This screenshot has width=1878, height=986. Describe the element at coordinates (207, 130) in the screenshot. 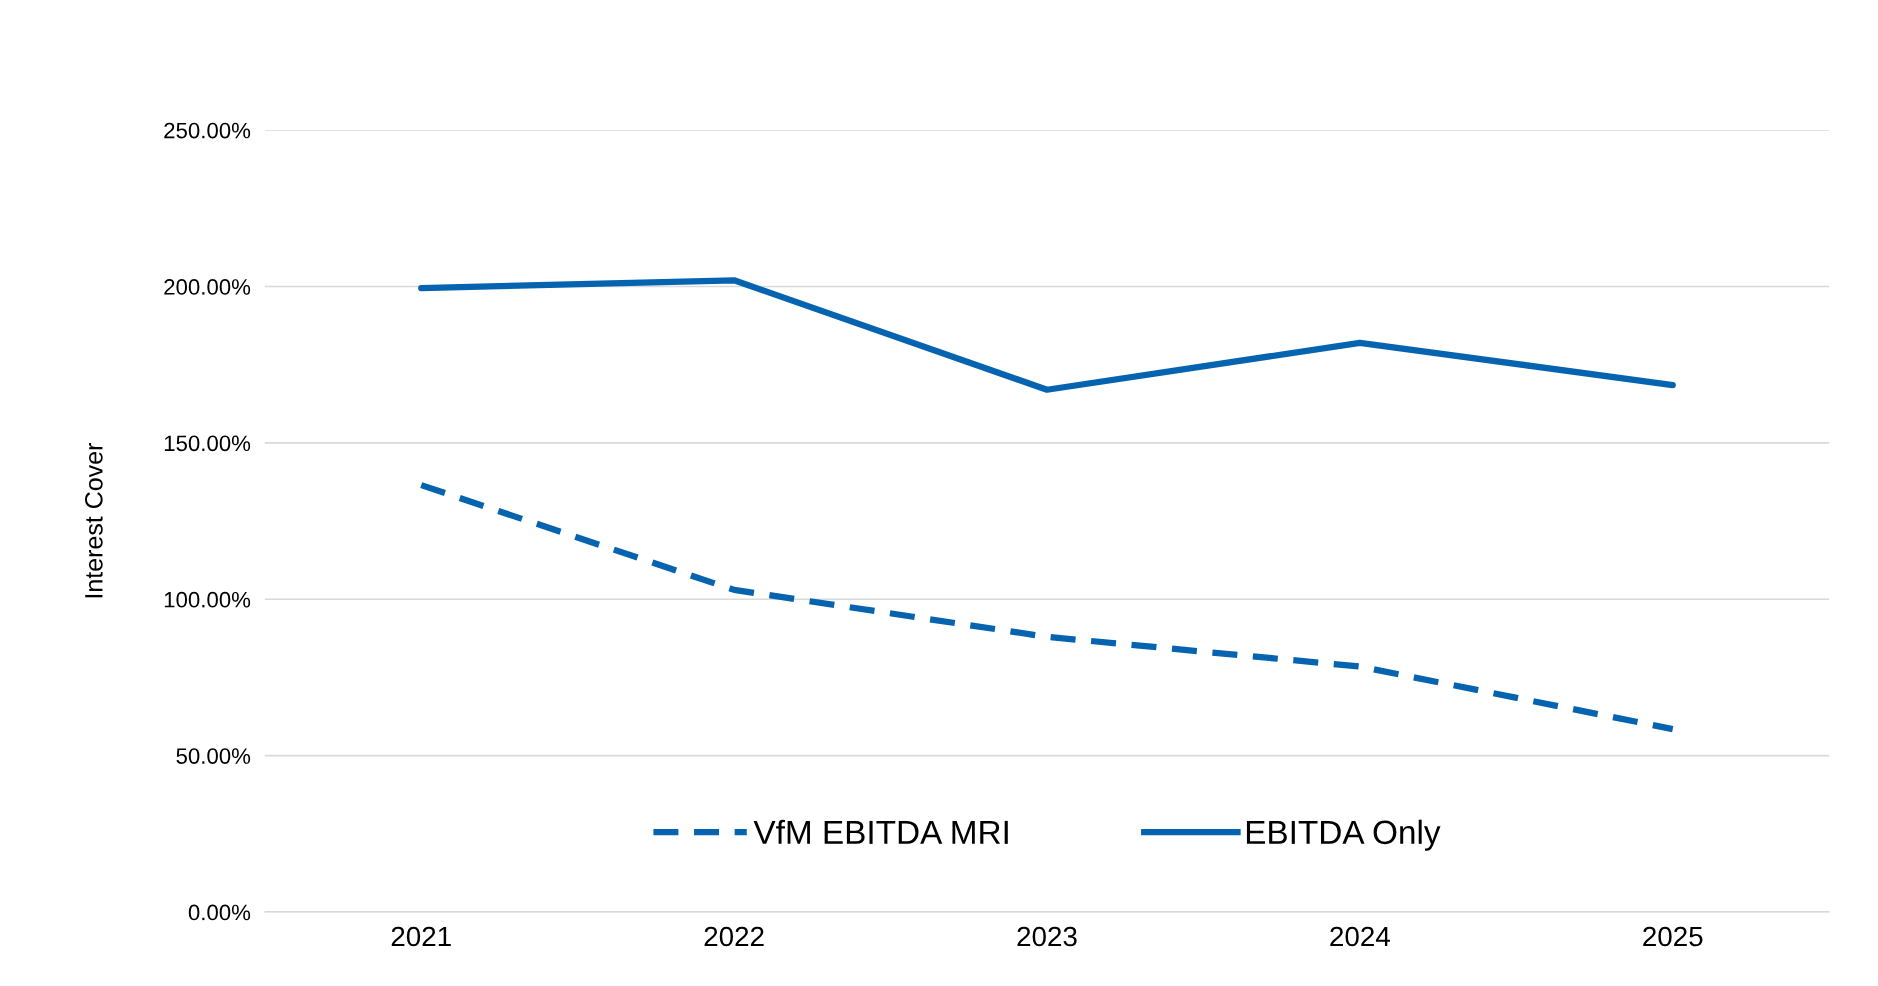

I see `y-tick-label: 250.00%` at that location.